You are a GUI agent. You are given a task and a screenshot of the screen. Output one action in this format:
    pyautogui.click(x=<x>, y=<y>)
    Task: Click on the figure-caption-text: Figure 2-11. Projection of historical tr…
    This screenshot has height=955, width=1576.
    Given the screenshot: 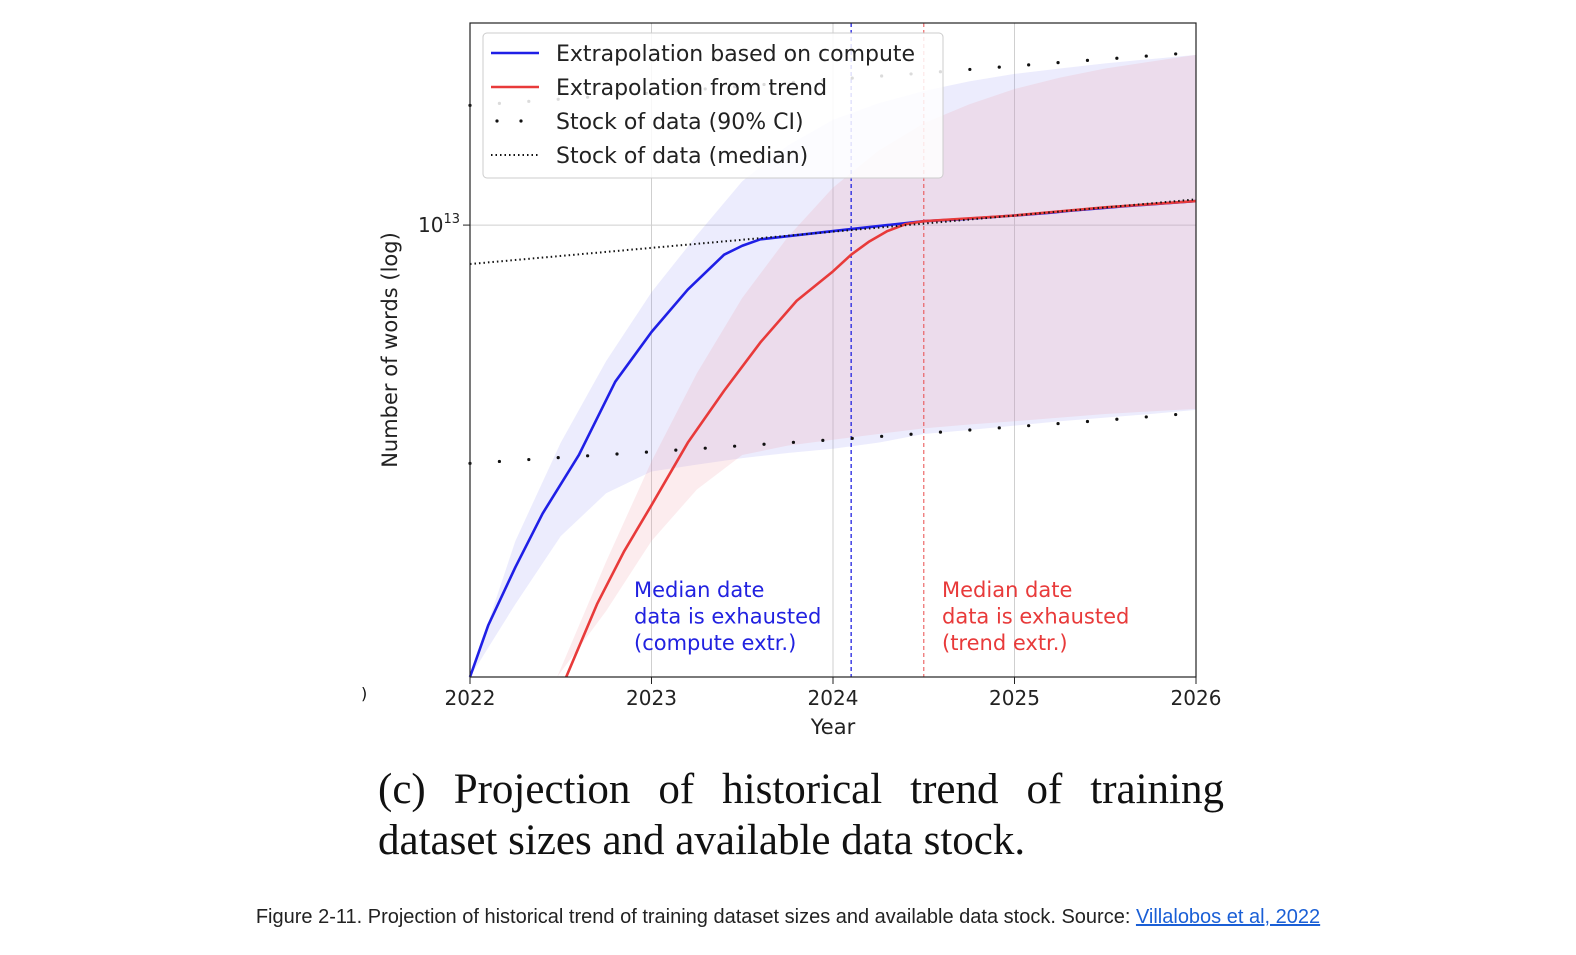 What is the action you would take?
    pyautogui.click(x=695, y=917)
    